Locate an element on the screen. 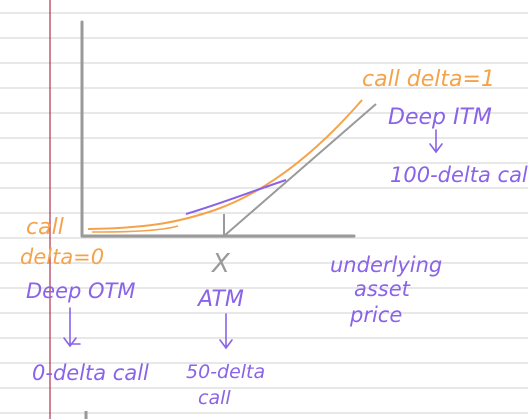 This screenshot has width=528, height=419. label-delta-0: delta=0 is located at coordinates (62, 257).